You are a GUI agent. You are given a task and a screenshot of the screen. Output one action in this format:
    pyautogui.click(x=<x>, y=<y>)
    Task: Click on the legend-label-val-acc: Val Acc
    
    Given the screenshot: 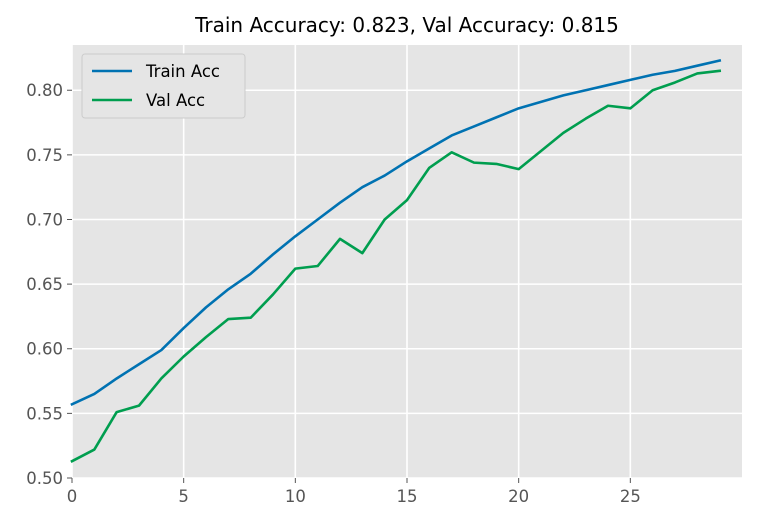 What is the action you would take?
    pyautogui.click(x=175, y=100)
    